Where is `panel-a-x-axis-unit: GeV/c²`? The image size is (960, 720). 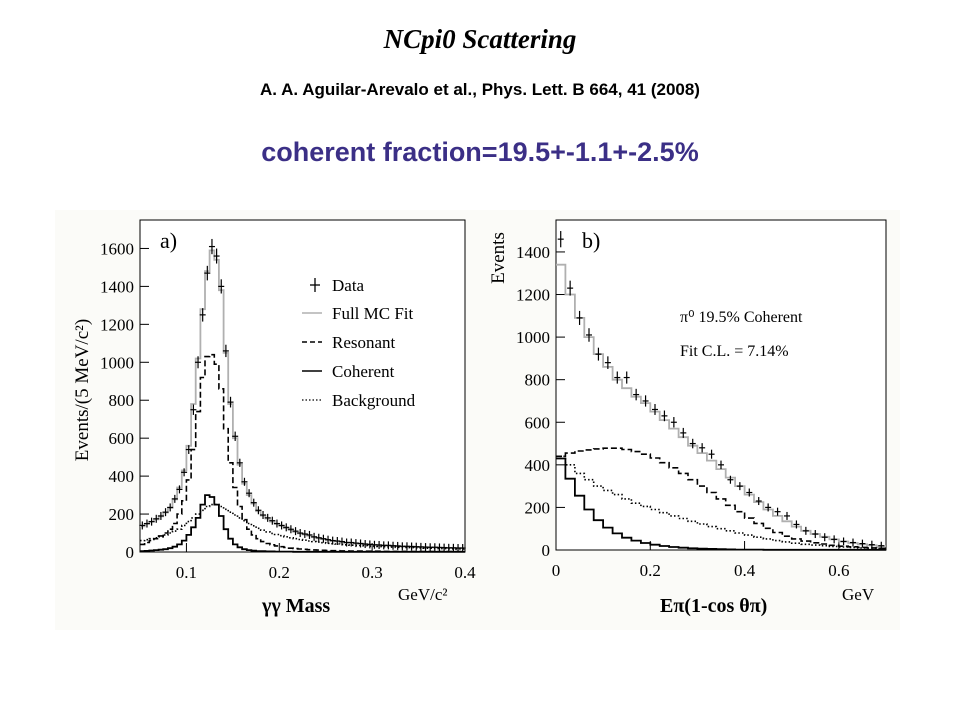 panel-a-x-axis-unit: GeV/c² is located at coordinates (422, 594).